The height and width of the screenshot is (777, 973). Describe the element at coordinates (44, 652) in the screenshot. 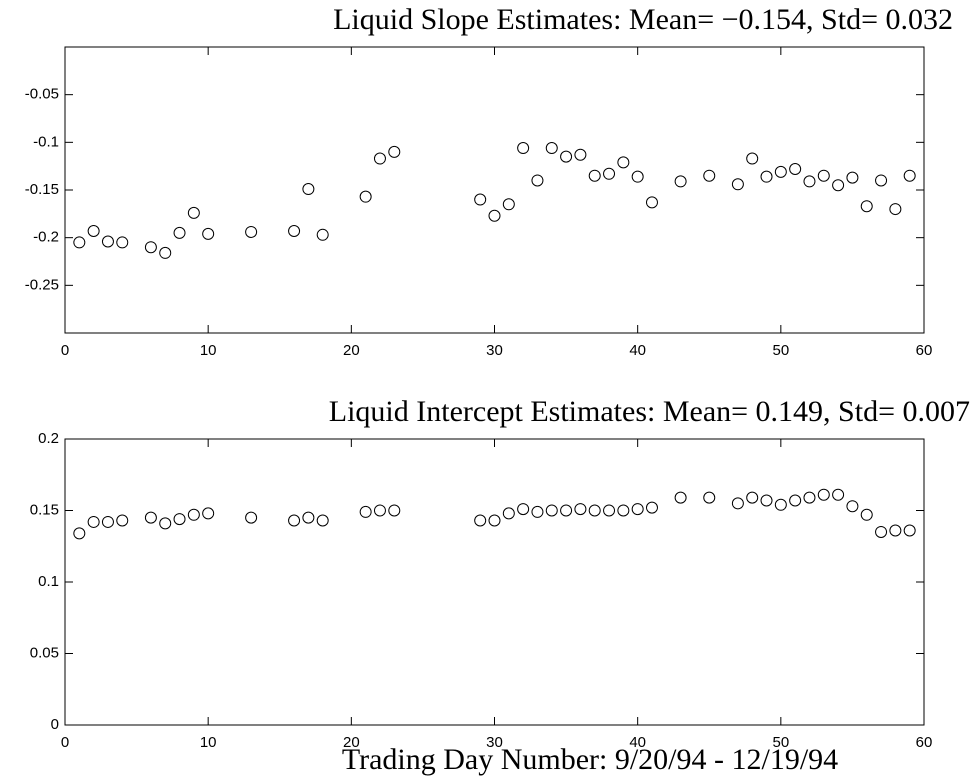

I see `y-tick-label: 0.05` at that location.